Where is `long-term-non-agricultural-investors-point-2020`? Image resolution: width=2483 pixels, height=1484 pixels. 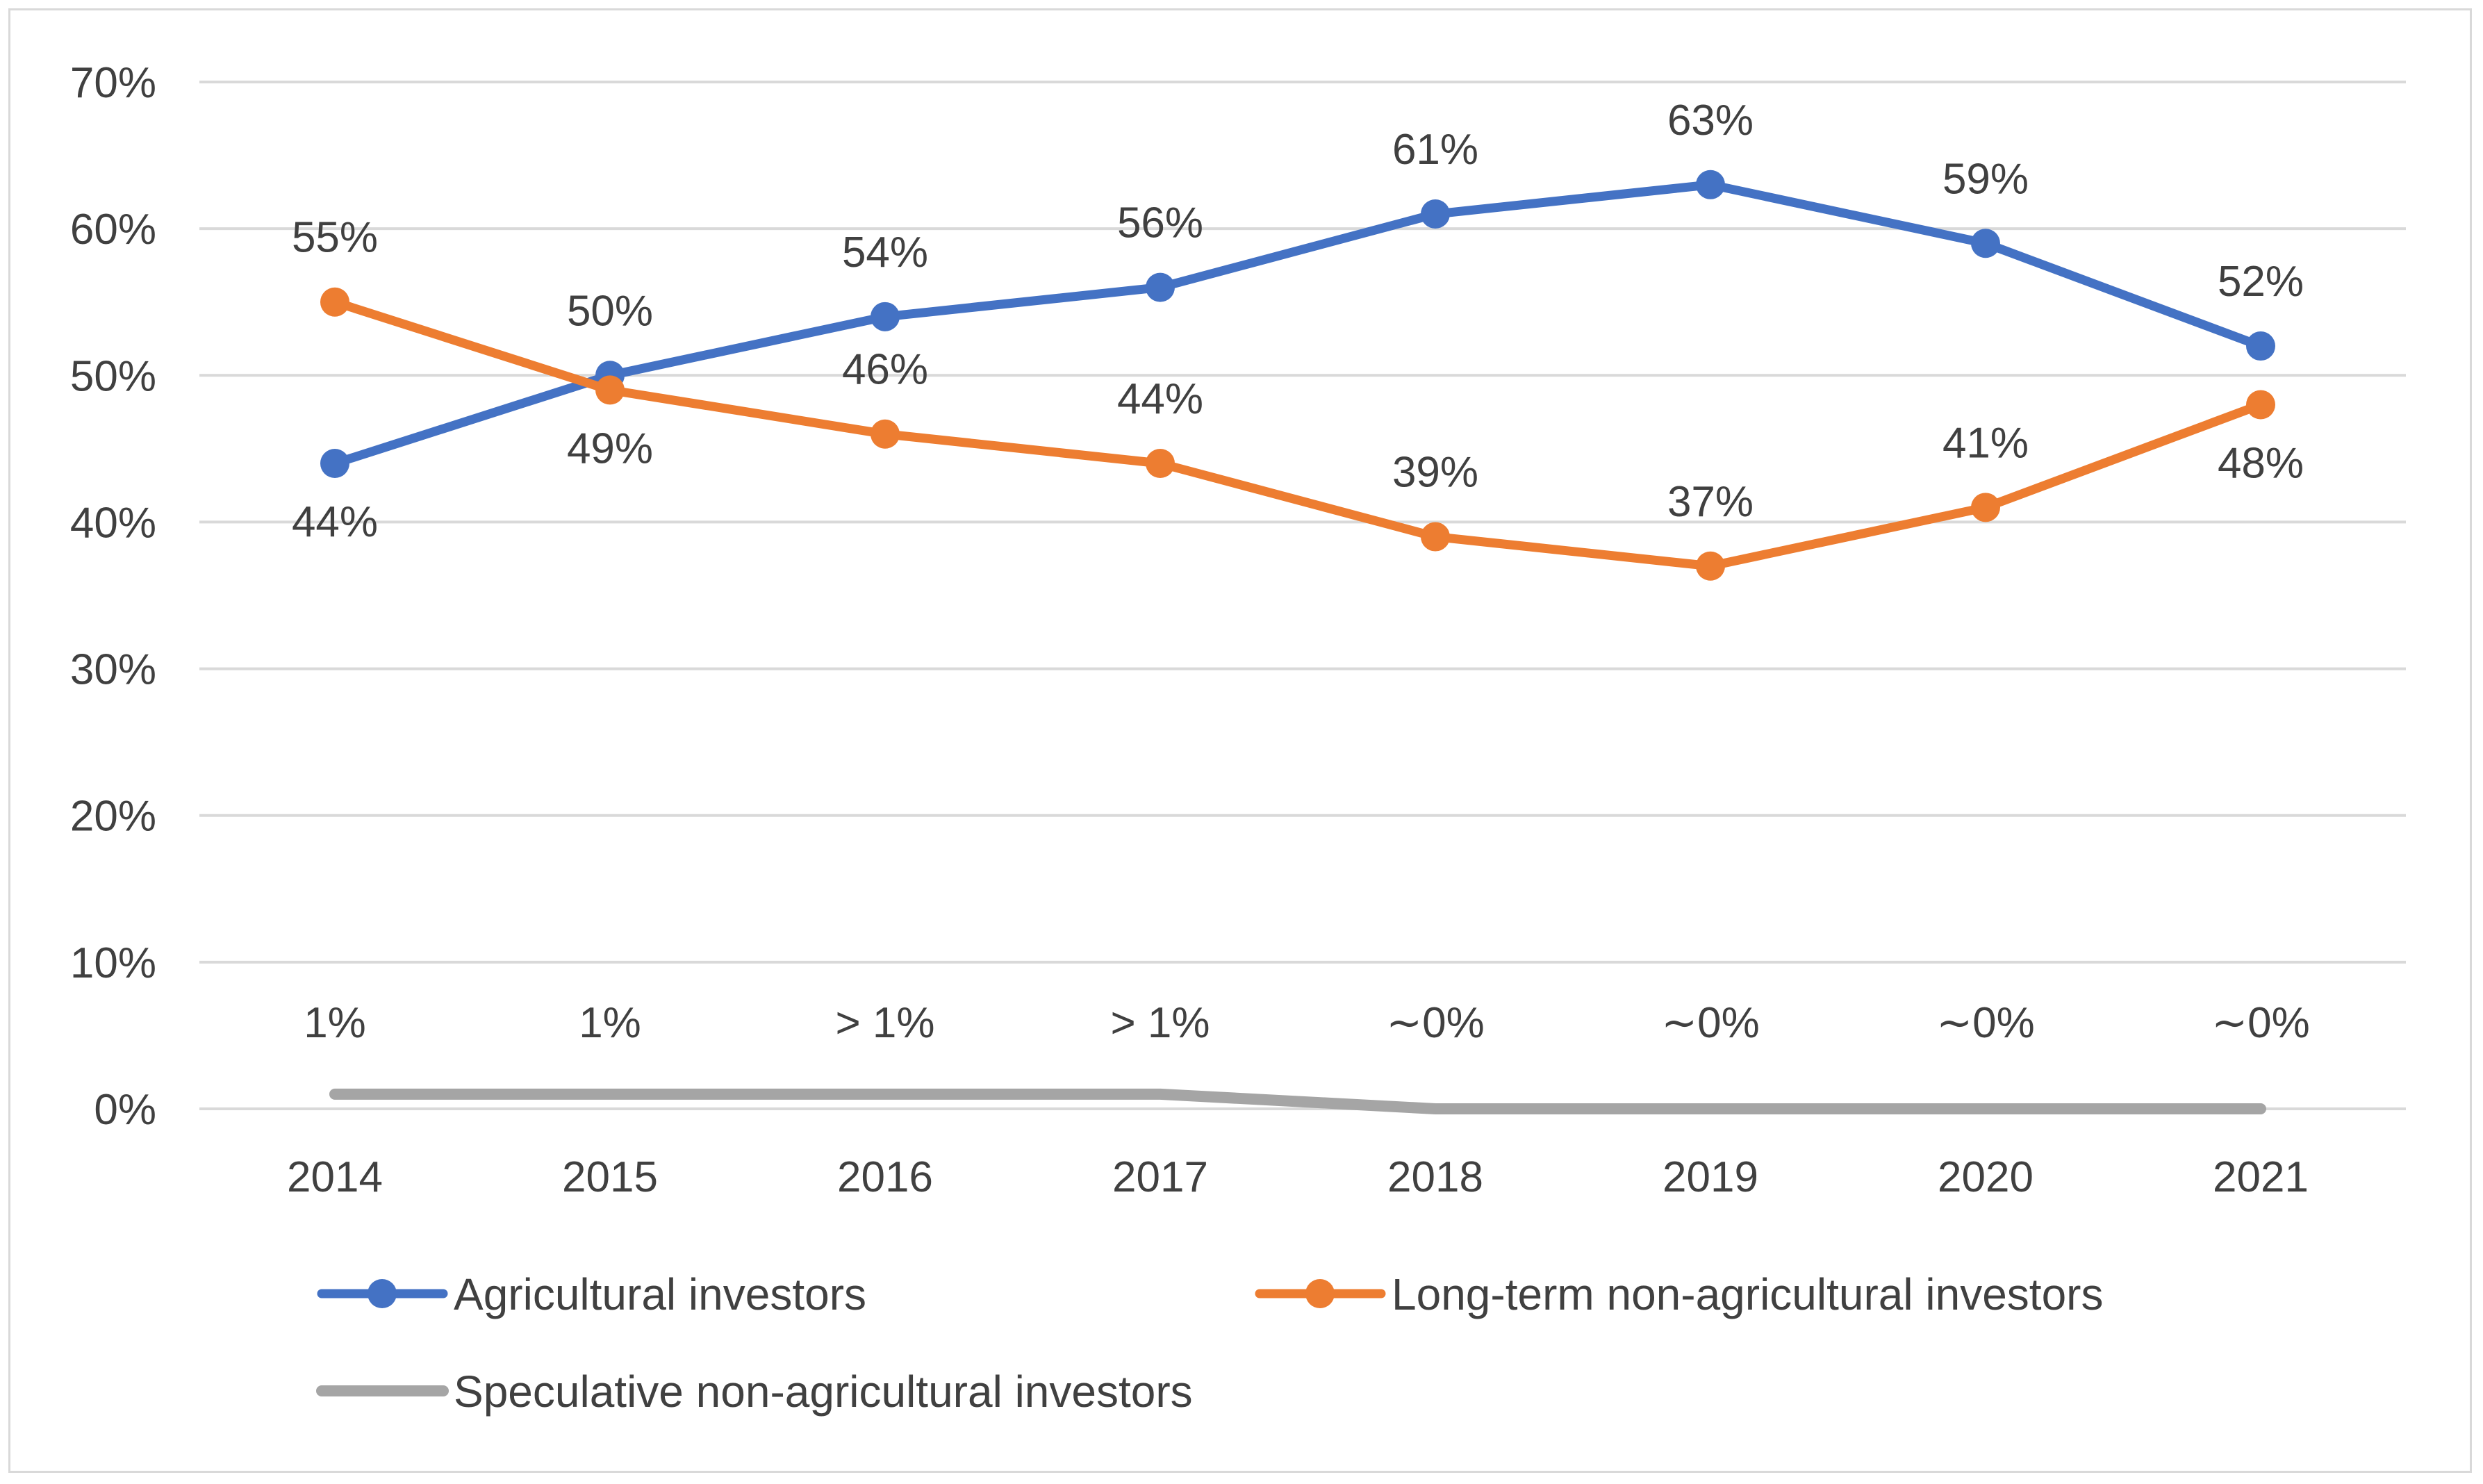
long-term-non-agricultural-investors-point-2020 is located at coordinates (1985, 508).